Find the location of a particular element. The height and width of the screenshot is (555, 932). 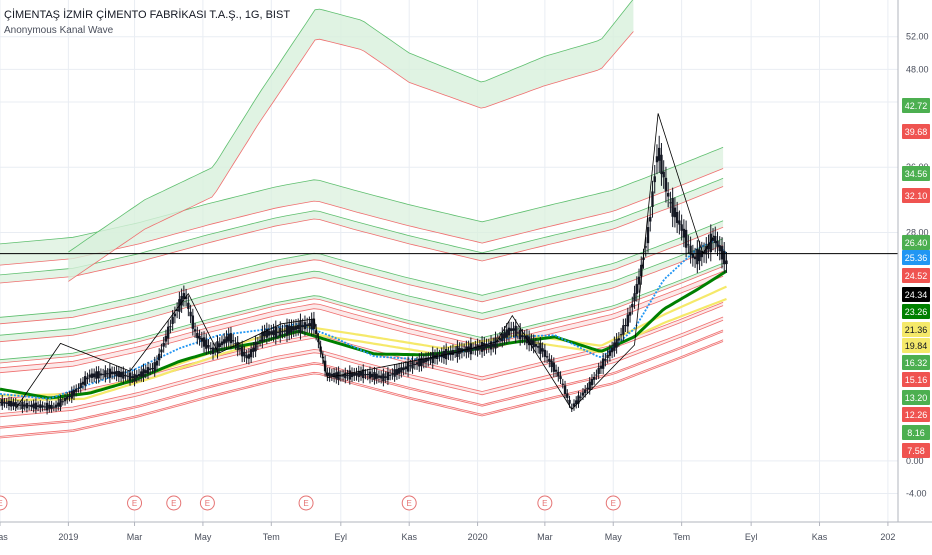

price-label-text: 25.36 is located at coordinates (916, 258).